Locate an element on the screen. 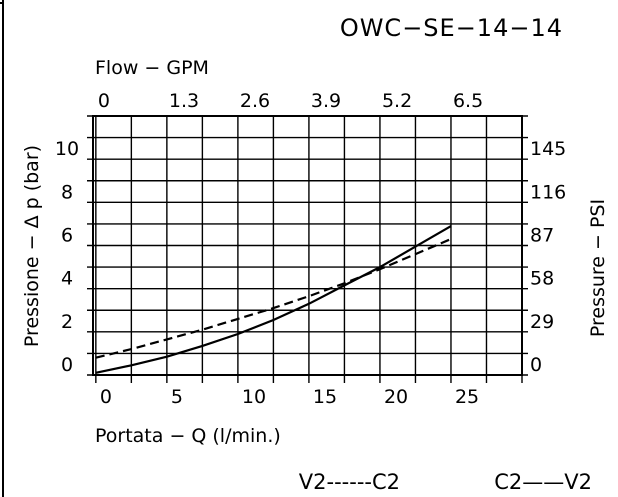  x-tick-label: 0 is located at coordinates (106, 397).